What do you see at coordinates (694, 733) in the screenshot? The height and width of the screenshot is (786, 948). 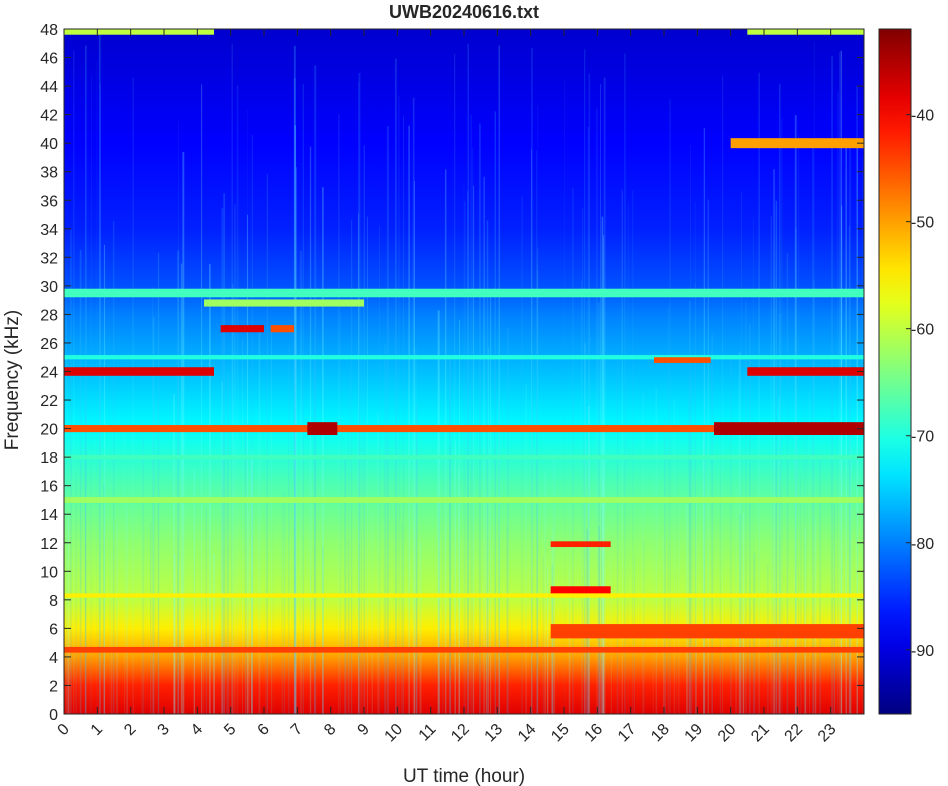 I see `x-tick-label: 19` at bounding box center [694, 733].